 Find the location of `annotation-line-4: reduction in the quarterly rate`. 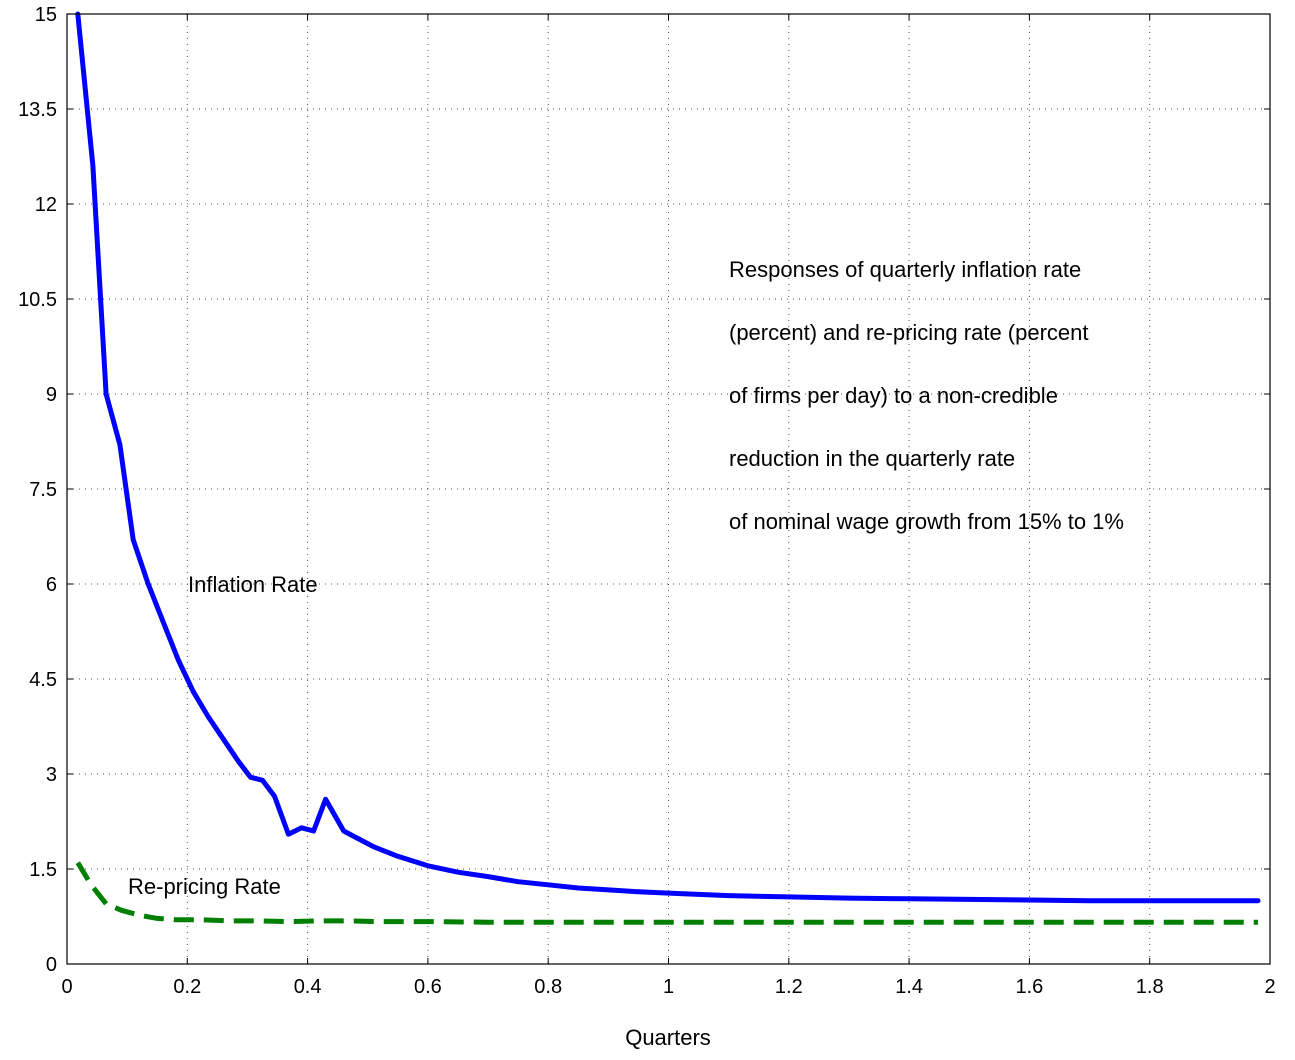

annotation-line-4: reduction in the quarterly rate is located at coordinates (872, 458).